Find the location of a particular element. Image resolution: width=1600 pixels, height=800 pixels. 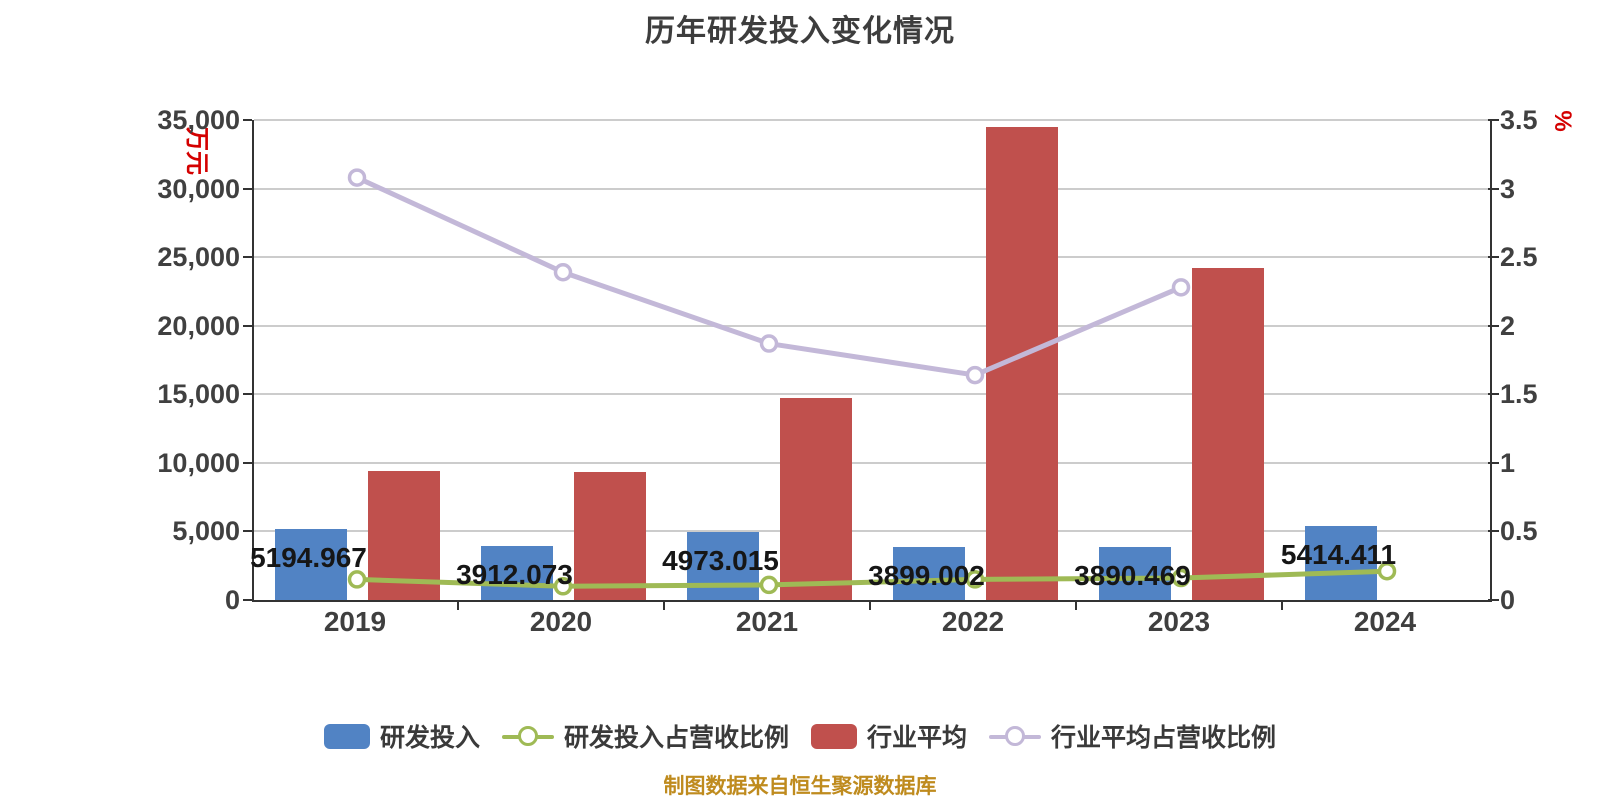

rd-ratio-point-2019 is located at coordinates (357, 579).